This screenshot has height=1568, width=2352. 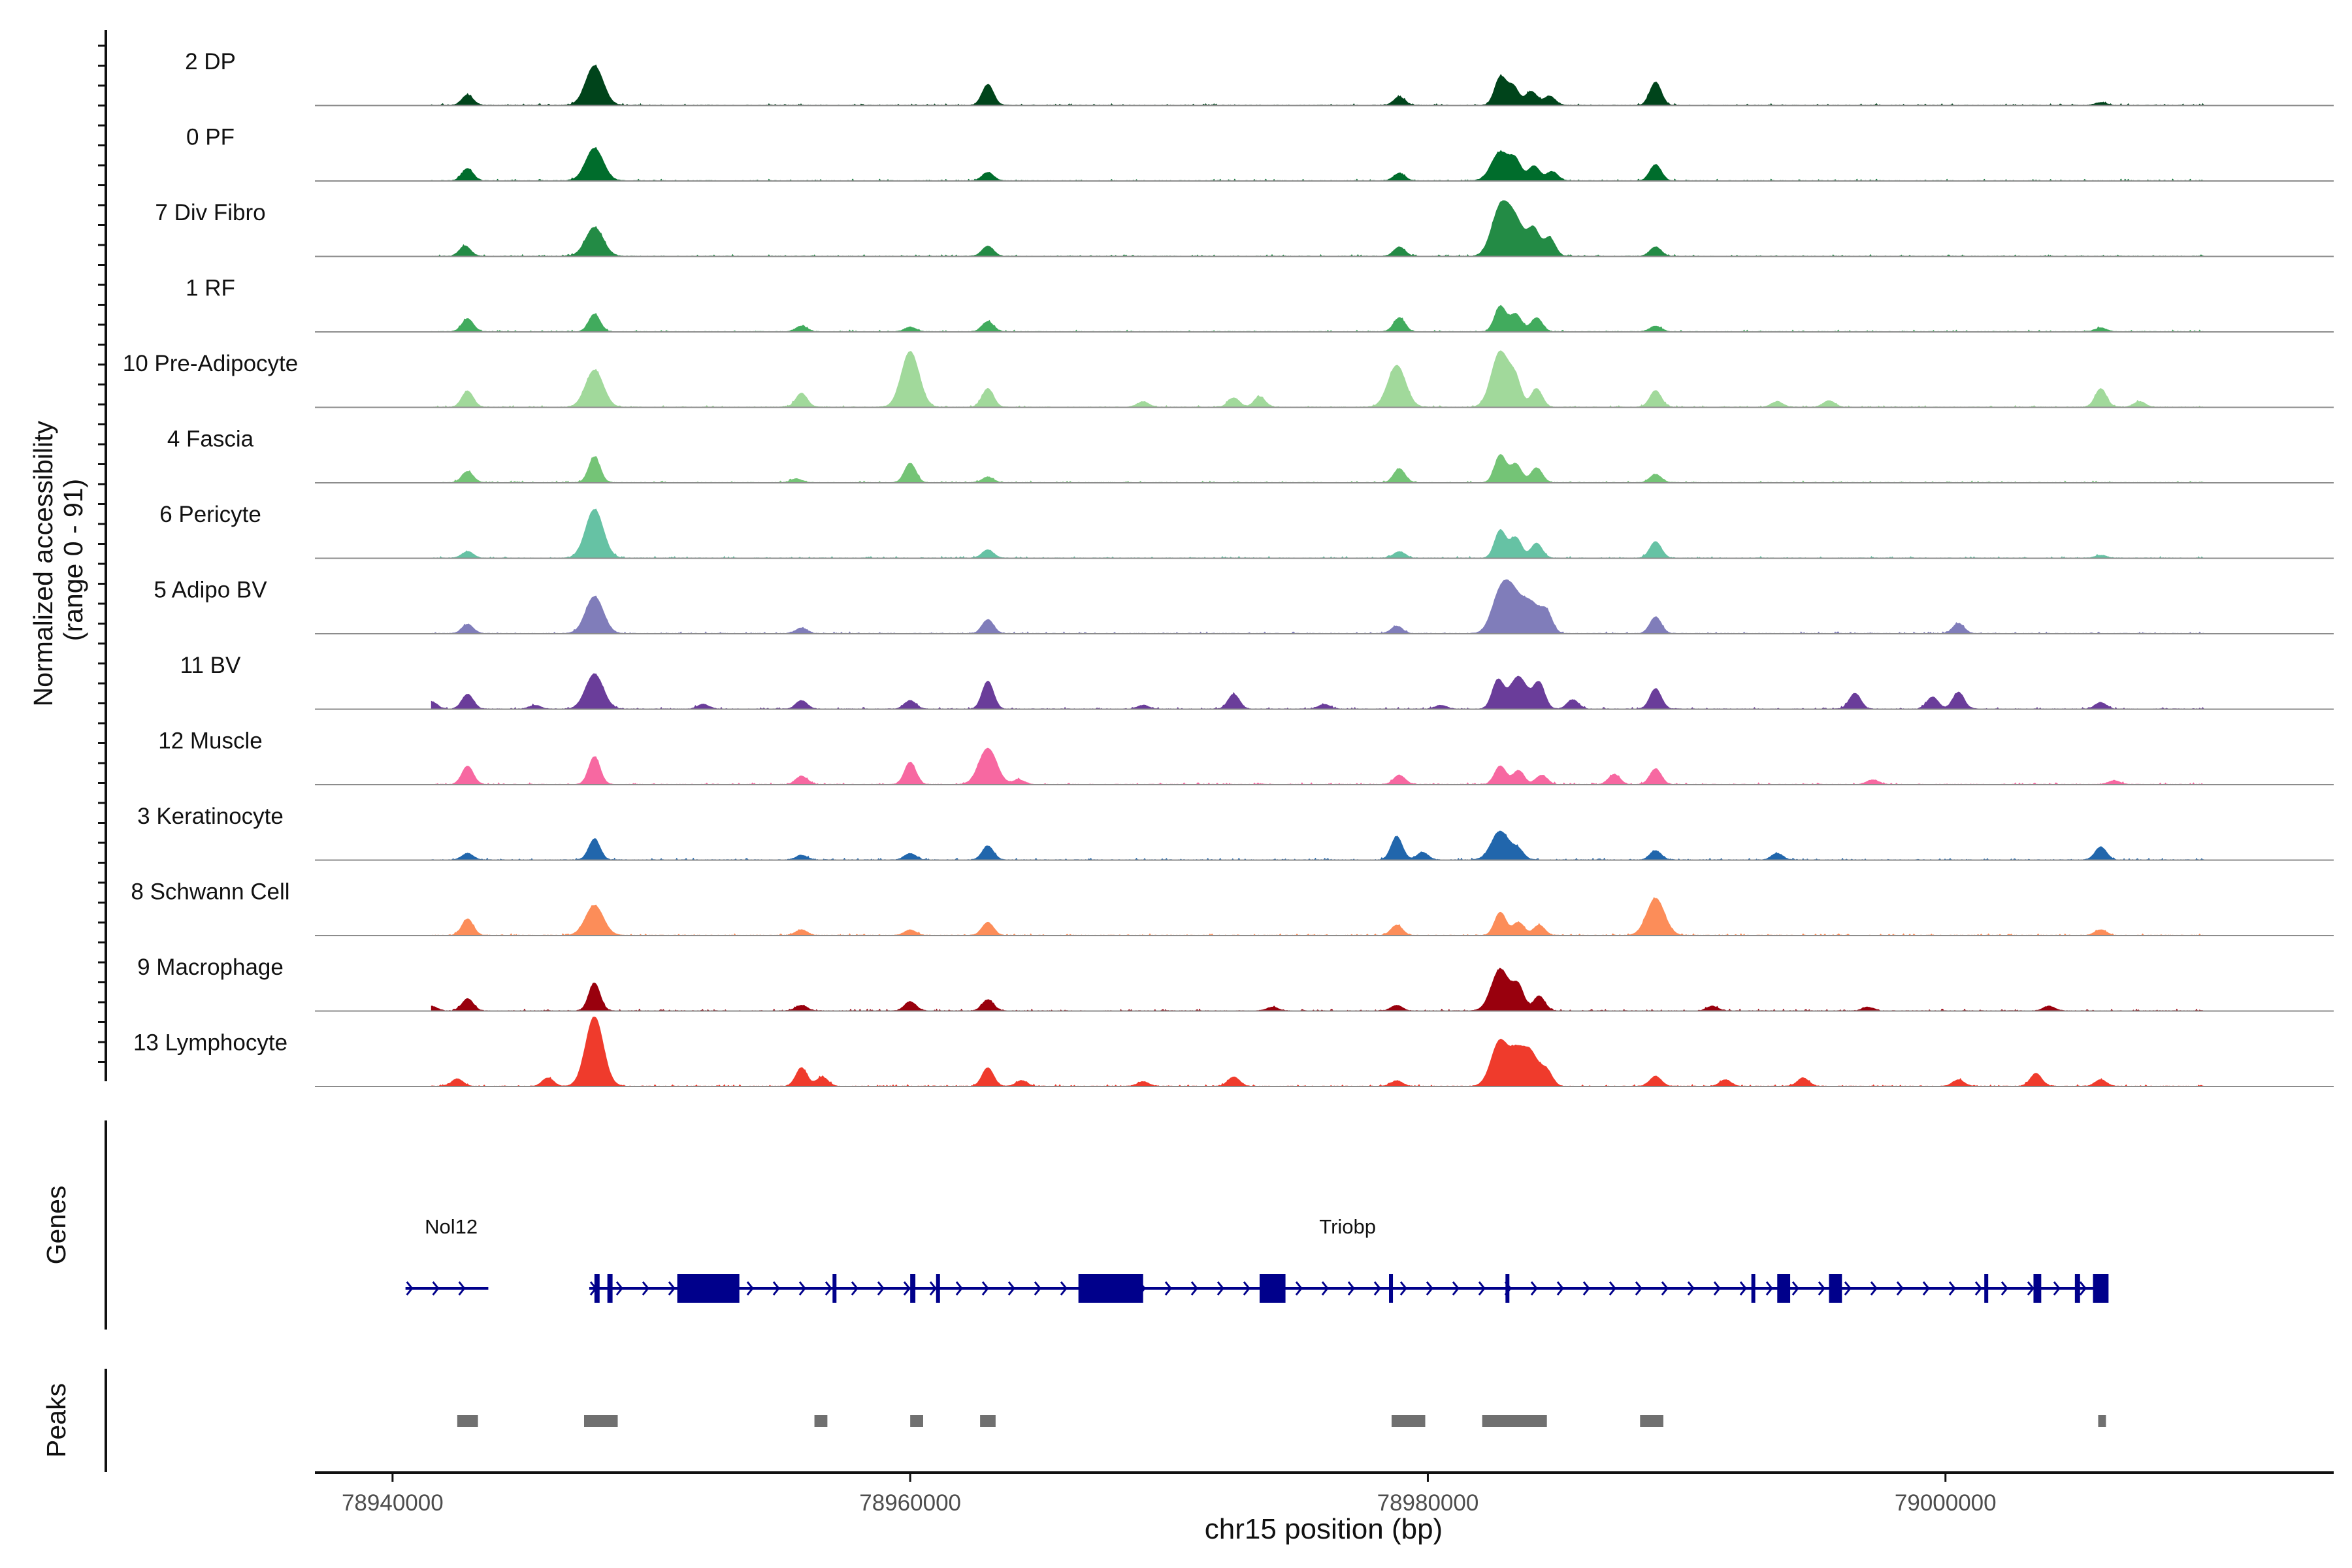 I want to click on x-tick-label: 79000000, so click(x=1946, y=1503).